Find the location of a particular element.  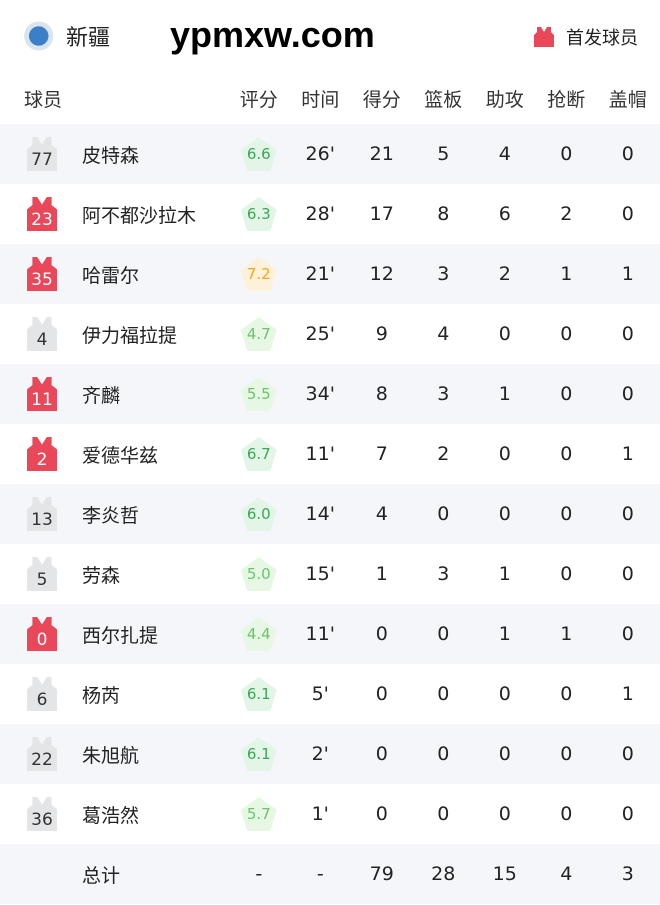

player-row: 13 李炎哲 6.0 14' 4 0 0 0 0 is located at coordinates (330, 514).